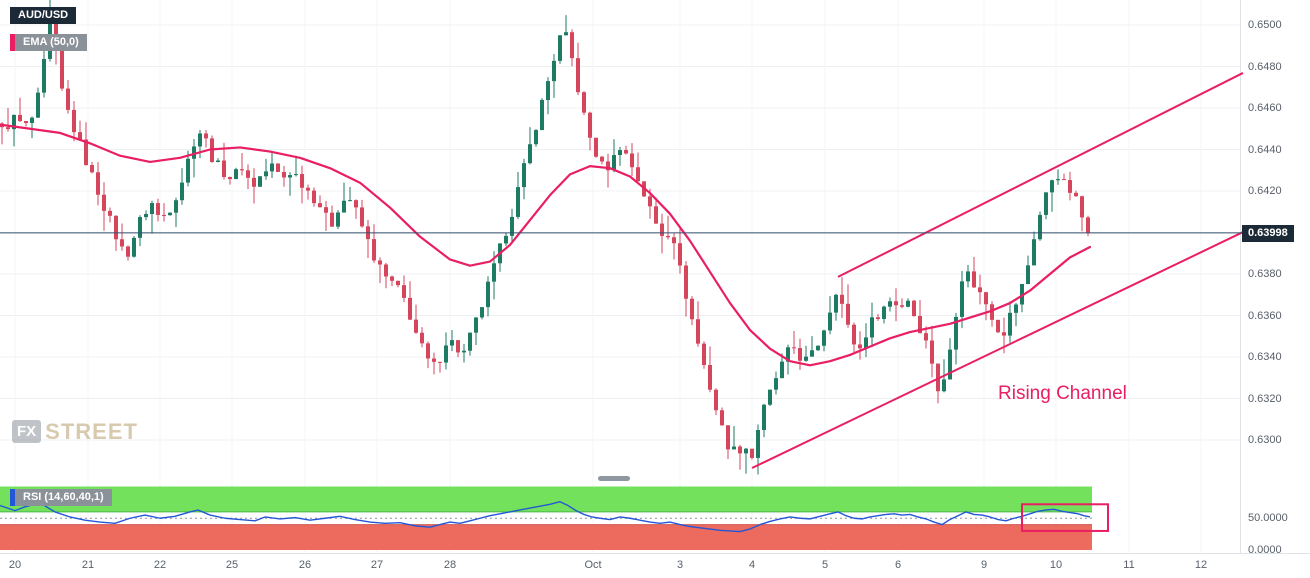  What do you see at coordinates (1062, 393) in the screenshot?
I see `rising-channel-annotation: Rising Channel` at bounding box center [1062, 393].